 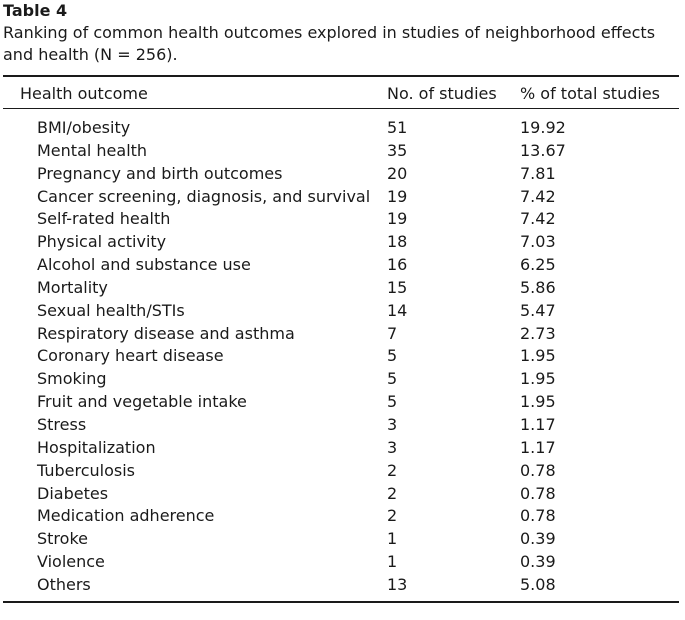 I want to click on outcome-cell: Pregnancy and birth outcomes, so click(x=160, y=173).